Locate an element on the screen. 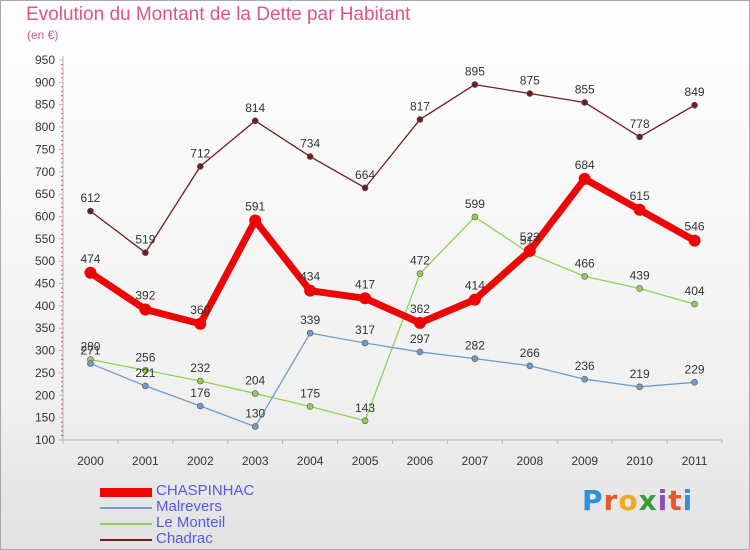  x-tick-label: 2006 is located at coordinates (420, 461).